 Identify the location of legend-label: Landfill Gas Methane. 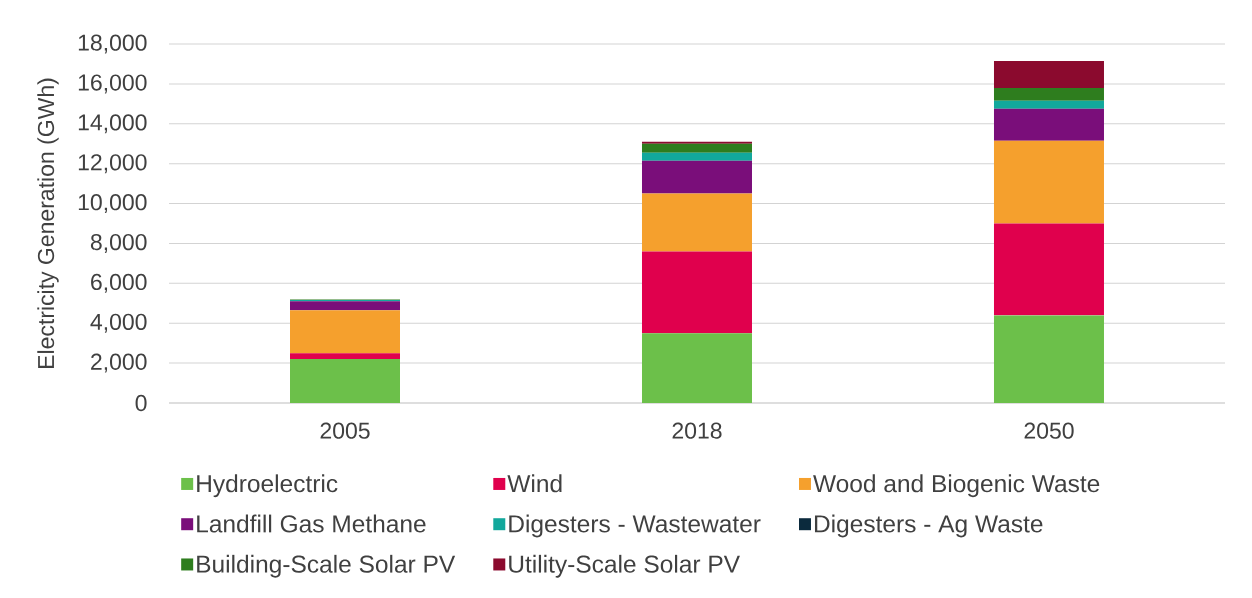
(311, 523).